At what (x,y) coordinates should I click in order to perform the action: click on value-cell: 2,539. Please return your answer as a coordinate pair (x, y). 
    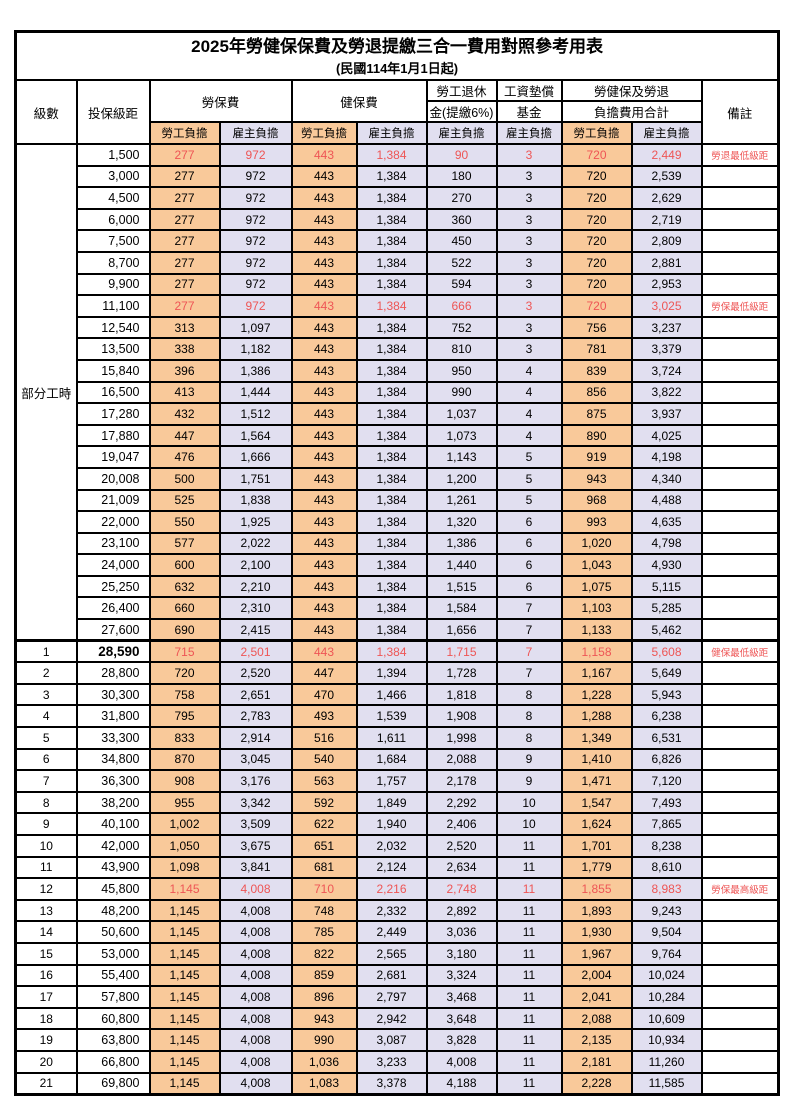
    Looking at the image, I should click on (666, 176).